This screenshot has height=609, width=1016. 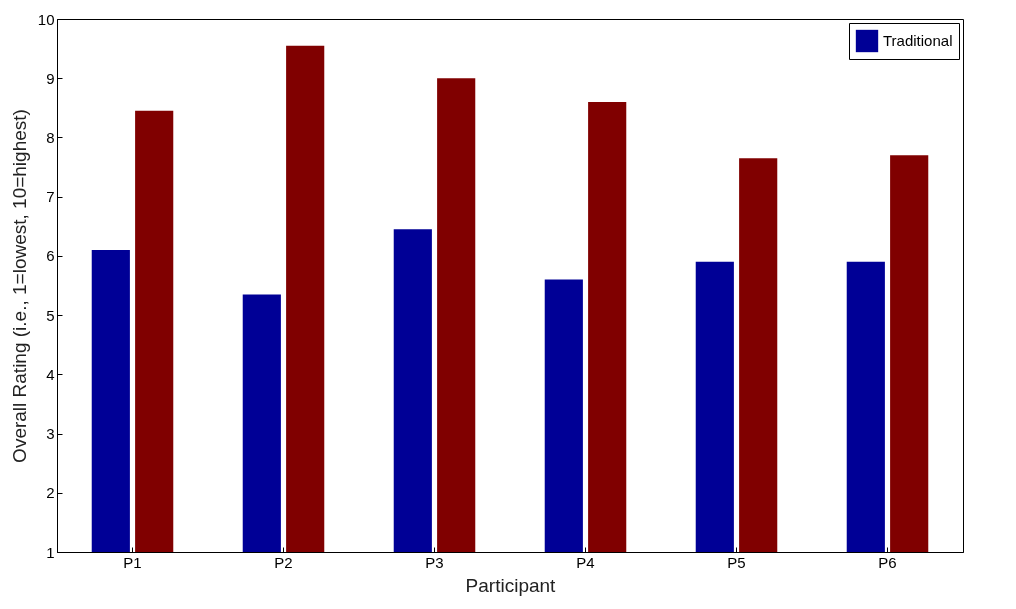 I want to click on y-axis-title: Overall Rating (i.e., 1=lowest, 10=highest), so click(x=19, y=286).